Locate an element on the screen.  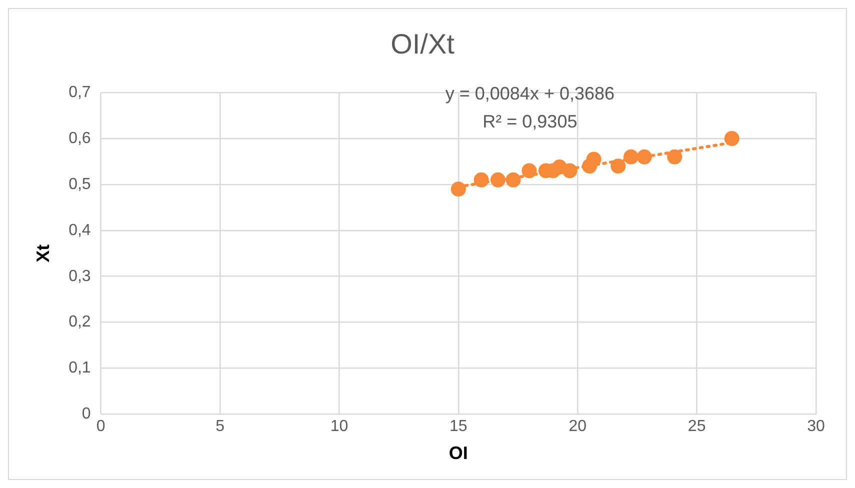
annotation: y = 0,0084x + 0,3686 is located at coordinates (530, 94).